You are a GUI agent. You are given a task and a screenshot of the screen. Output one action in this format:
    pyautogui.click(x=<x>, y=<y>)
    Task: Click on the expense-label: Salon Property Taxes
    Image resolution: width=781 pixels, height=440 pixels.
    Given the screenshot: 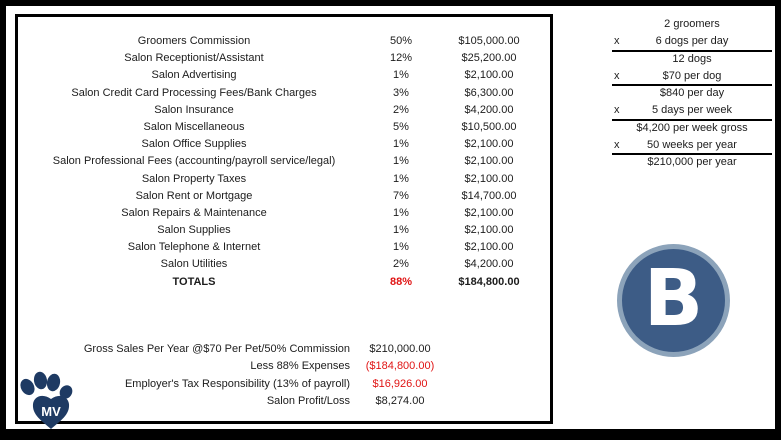 What is the action you would take?
    pyautogui.click(x=194, y=178)
    